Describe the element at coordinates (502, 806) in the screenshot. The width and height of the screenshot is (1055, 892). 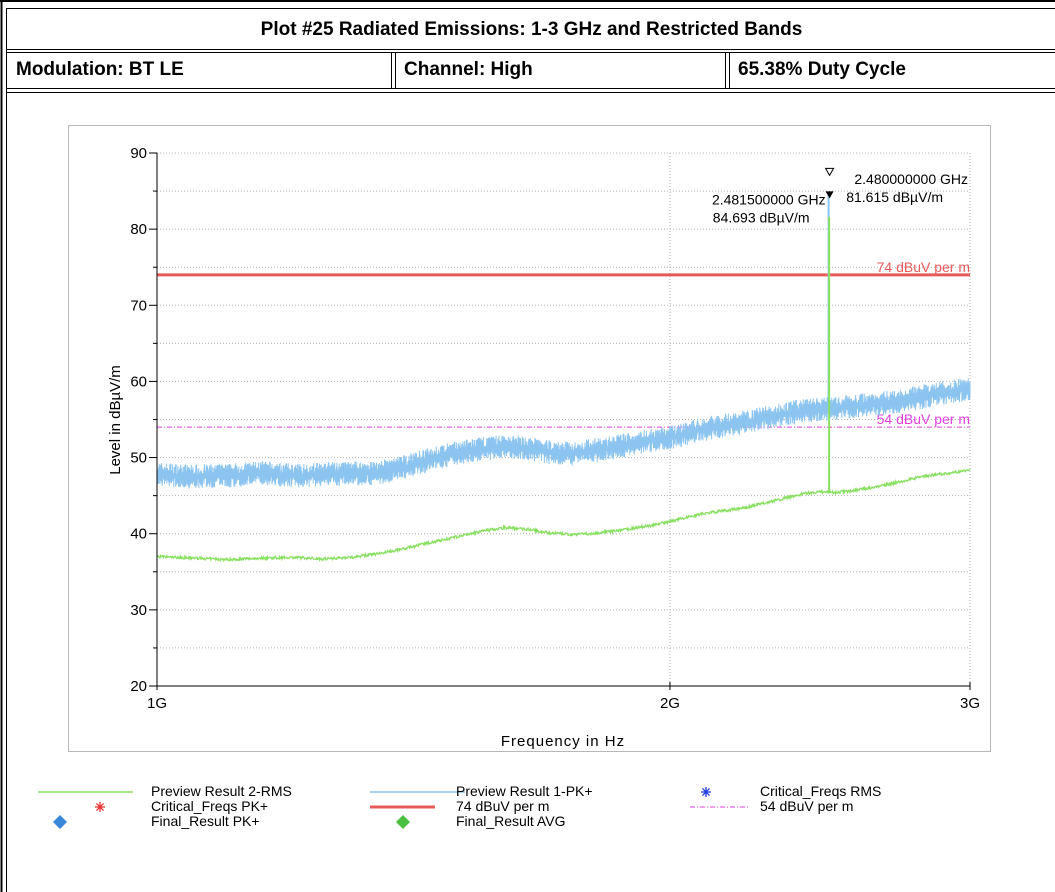
I see `legend-label: 74 dBuV per m` at that location.